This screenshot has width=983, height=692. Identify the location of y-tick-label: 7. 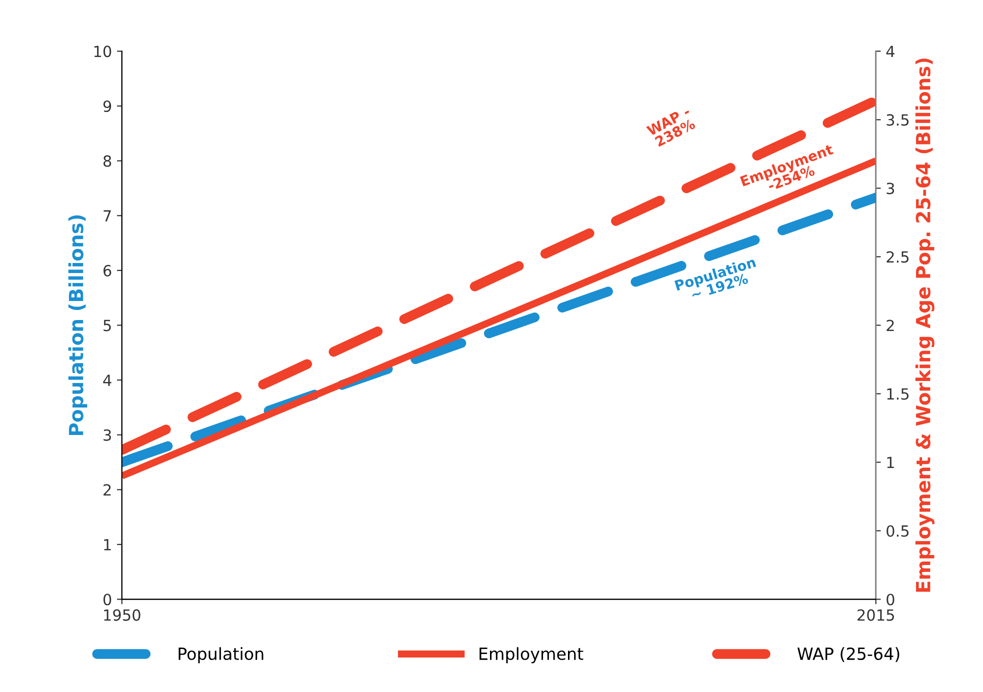
(107, 216).